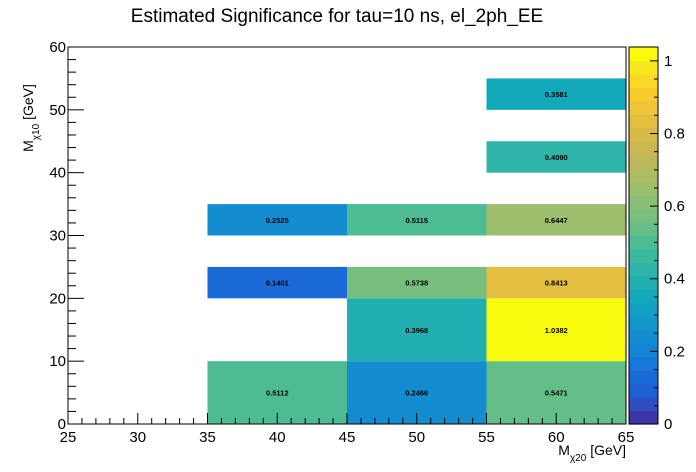  What do you see at coordinates (626, 437) in the screenshot?
I see `x-tick-label: 65` at bounding box center [626, 437].